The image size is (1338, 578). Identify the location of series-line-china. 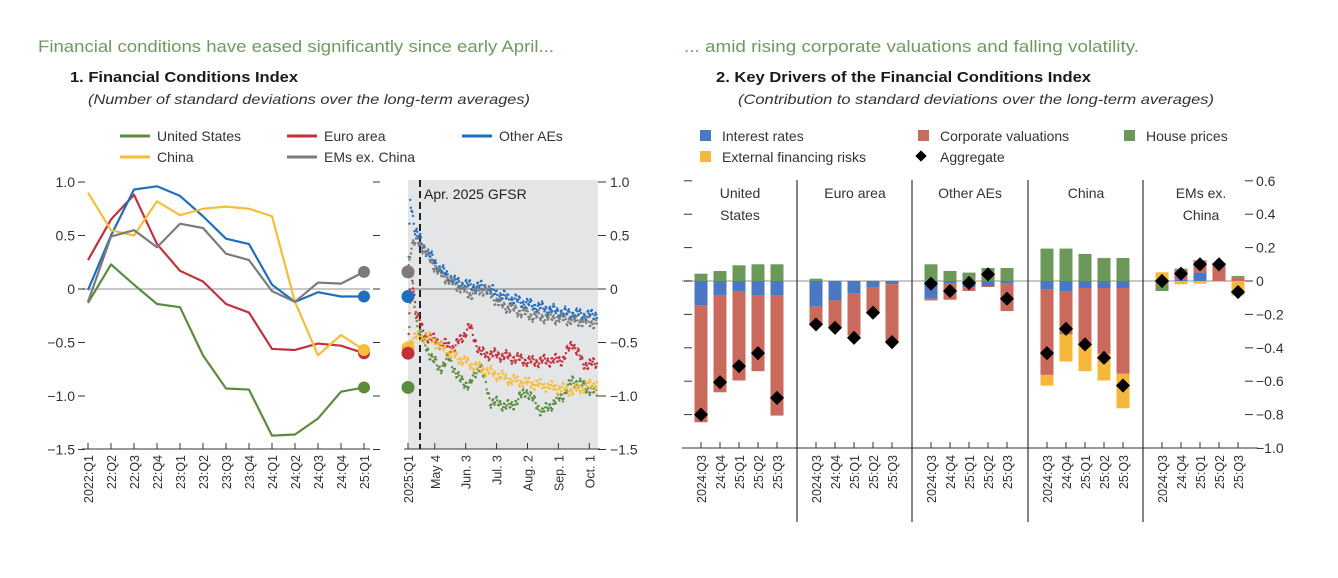
(226, 274).